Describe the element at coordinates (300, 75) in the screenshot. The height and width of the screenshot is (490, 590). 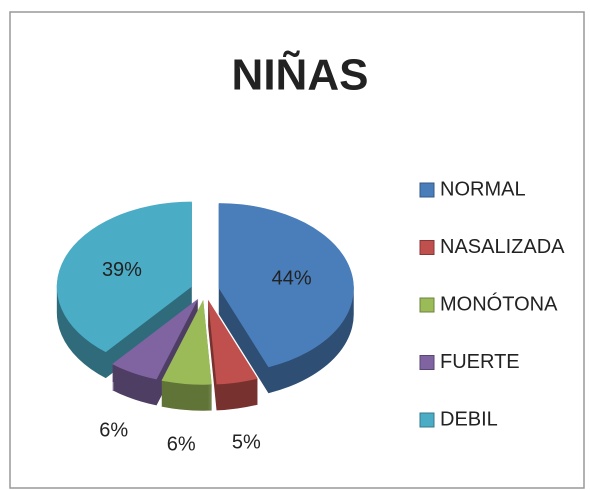
I see `chart-title: NIÑAS` at that location.